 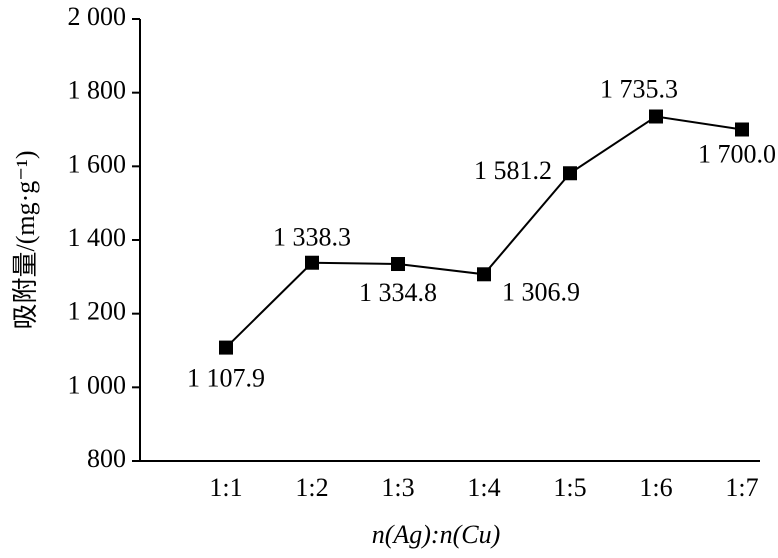 I want to click on y-tick-label: 1 200, so click(x=97, y=311).